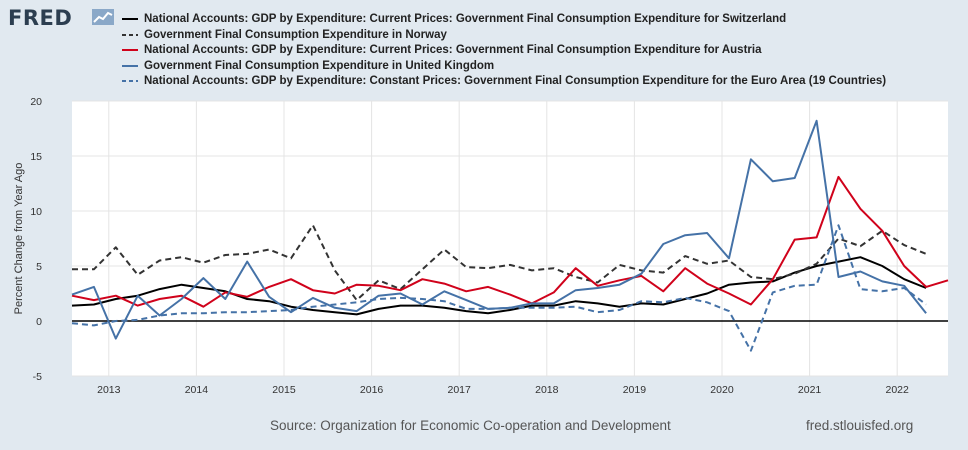  Describe the element at coordinates (40, 18) in the screenshot. I see `fred-logo: FRED` at that location.